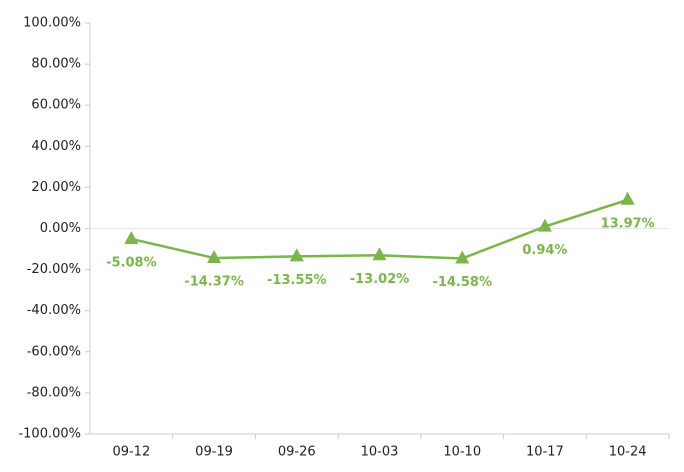  I want to click on y-tick-label: 80.00%, so click(56, 64).